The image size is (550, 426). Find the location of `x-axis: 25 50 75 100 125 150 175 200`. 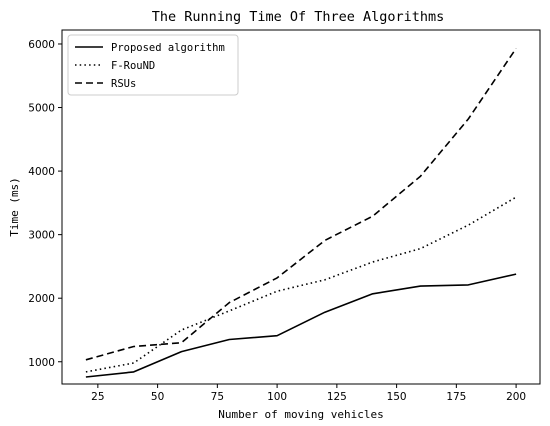

x-axis: 25 50 75 100 125 150 175 200 is located at coordinates (308, 393).